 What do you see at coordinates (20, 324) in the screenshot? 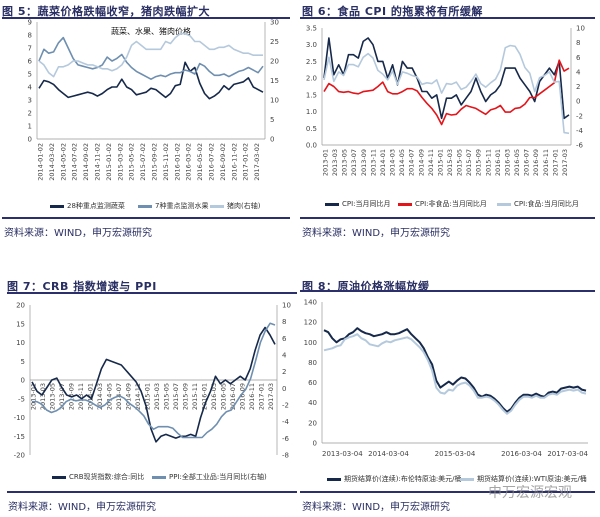
I see `y-tick-label: 15` at bounding box center [20, 324].